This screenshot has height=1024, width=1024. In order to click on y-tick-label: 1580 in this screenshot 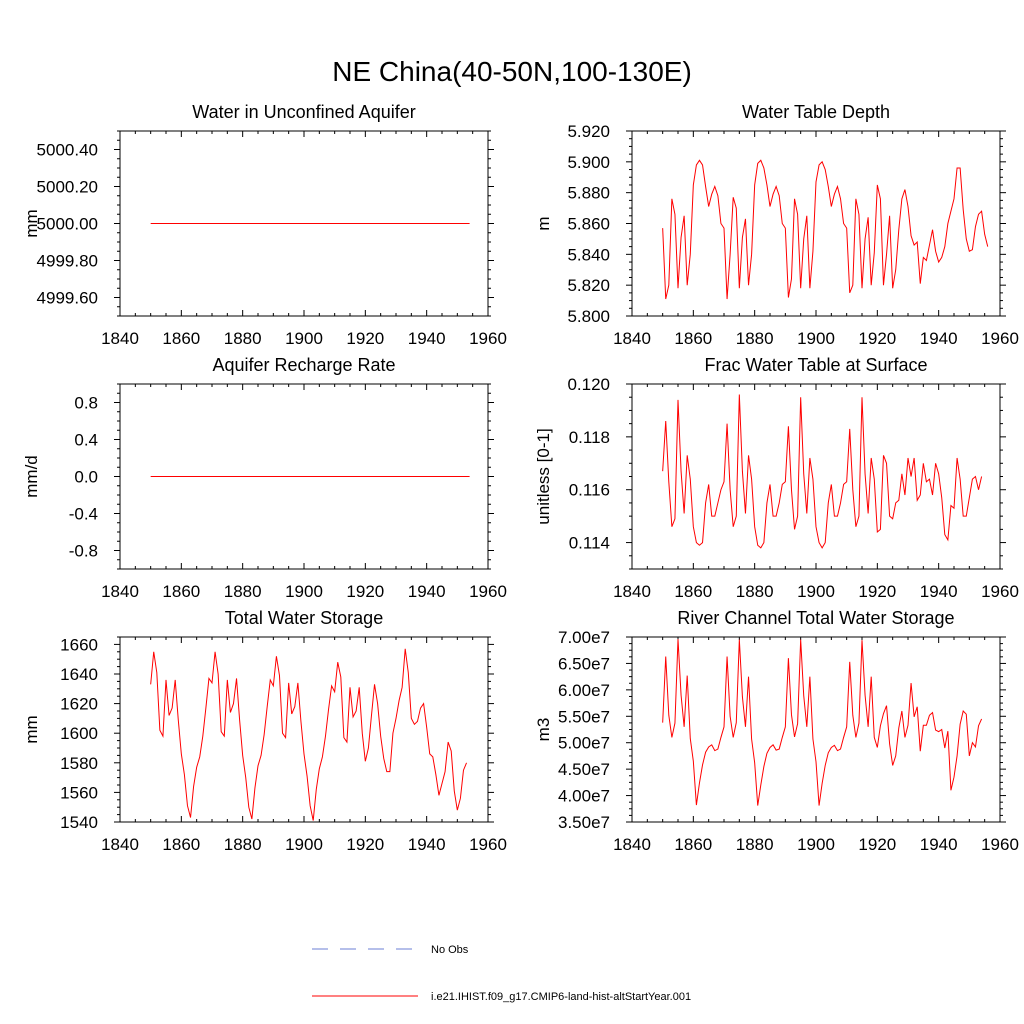, I will do `click(79, 763)`.